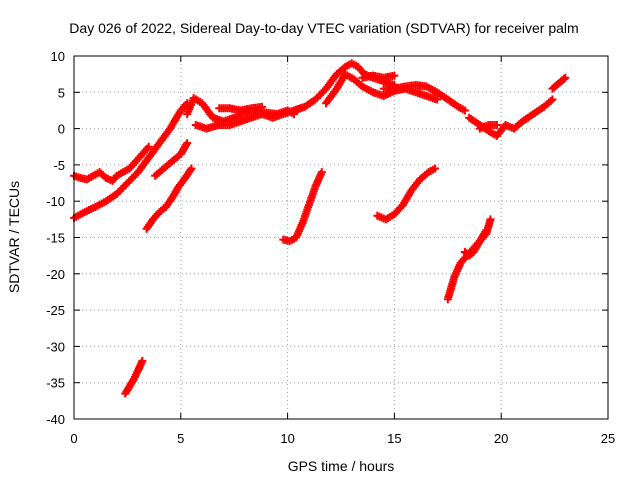 This screenshot has height=480, width=640. What do you see at coordinates (55, 346) in the screenshot?
I see `y-tick-label: -30` at bounding box center [55, 346].